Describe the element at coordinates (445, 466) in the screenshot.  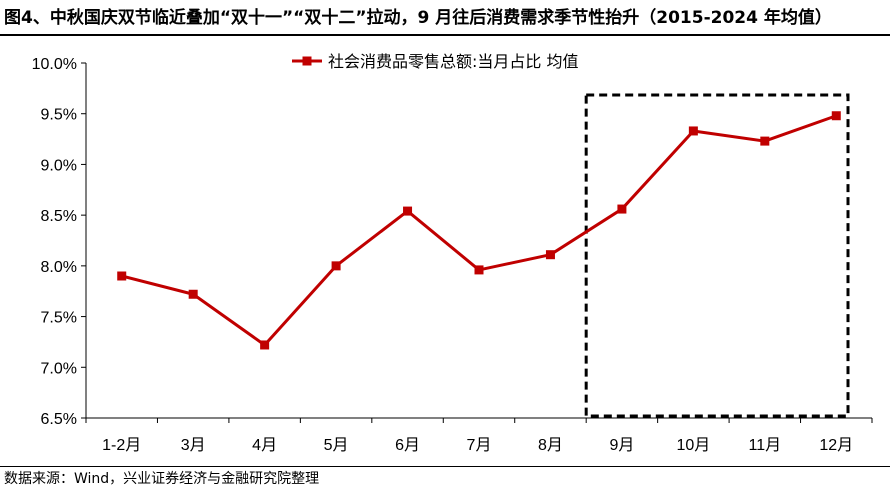
I see `footer-divider` at that location.